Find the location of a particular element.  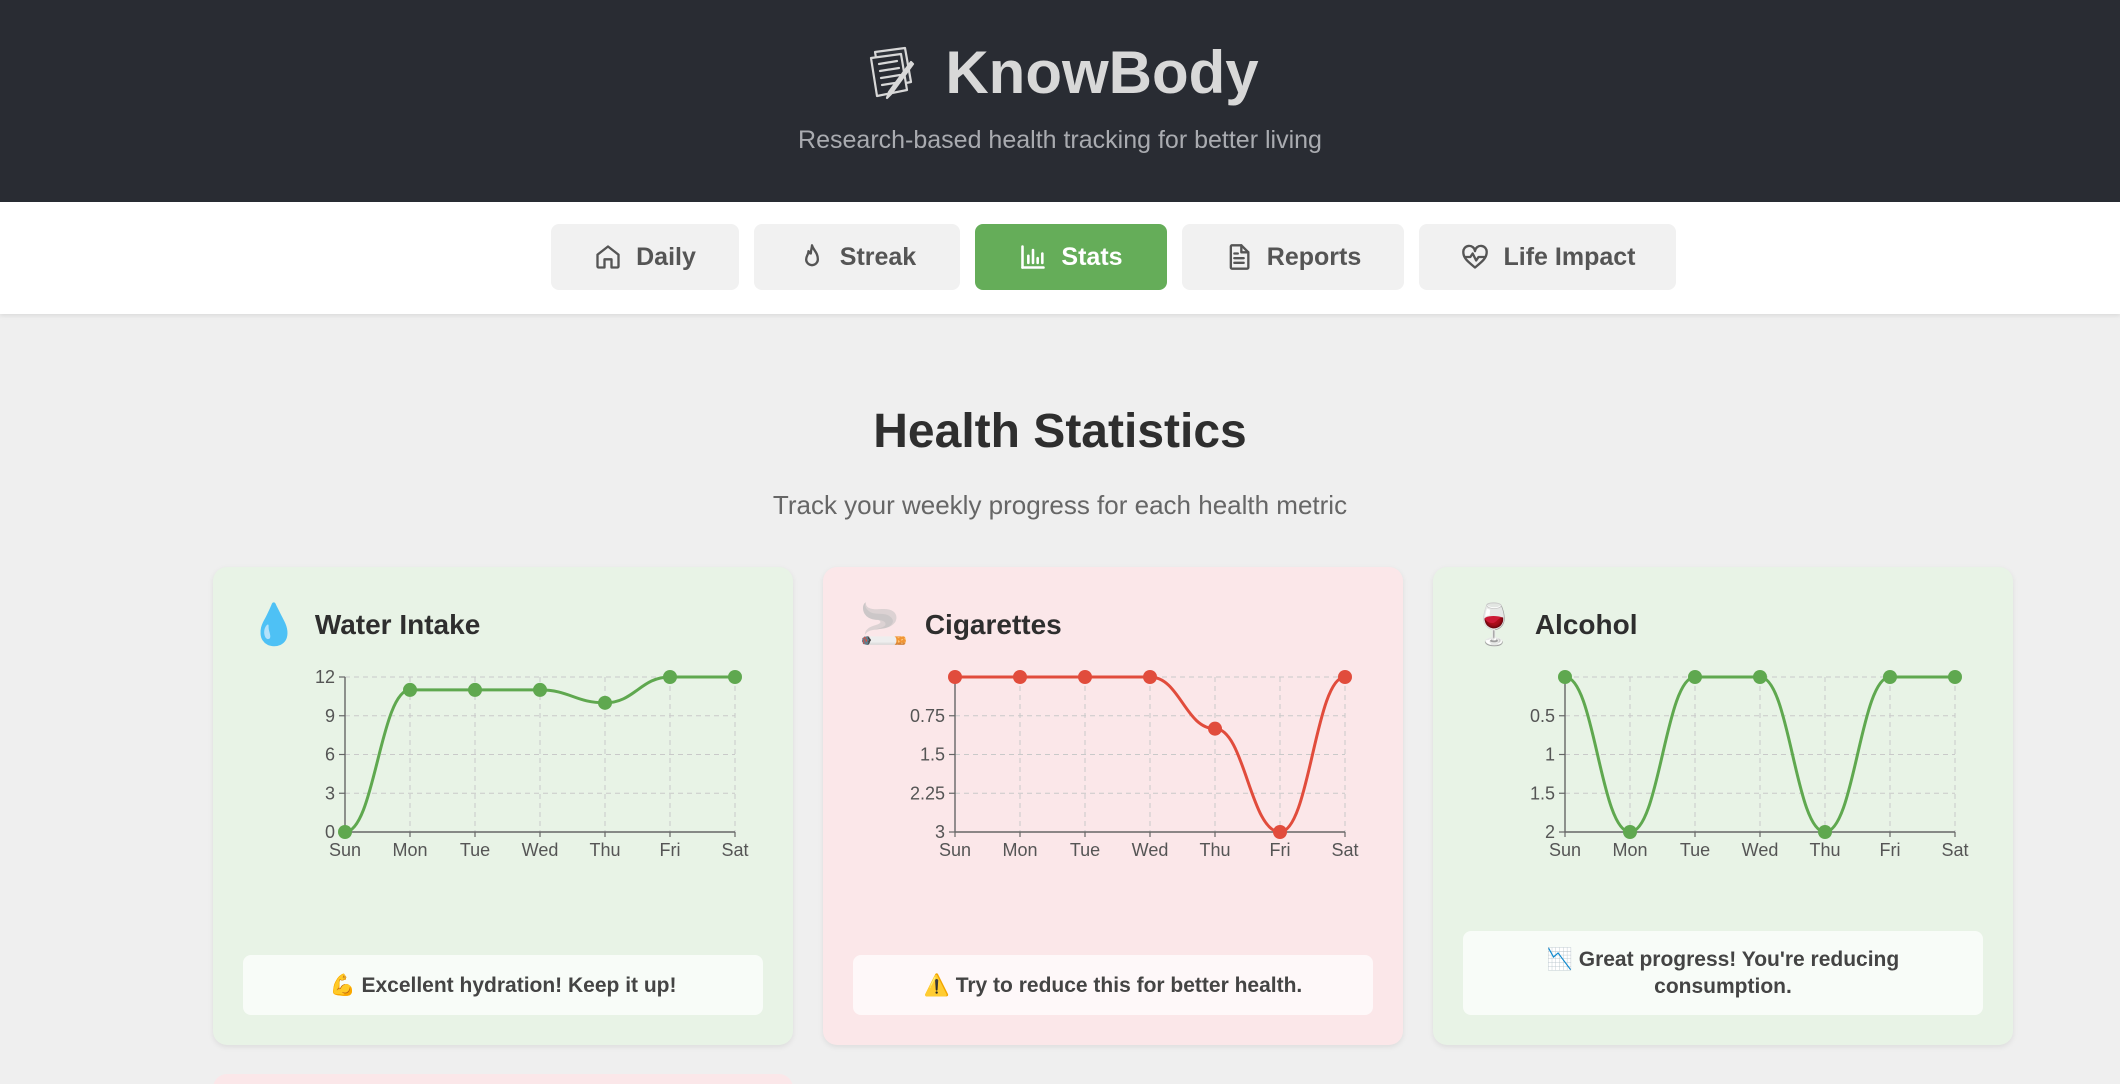

tab-daily: Daily is located at coordinates (645, 257).